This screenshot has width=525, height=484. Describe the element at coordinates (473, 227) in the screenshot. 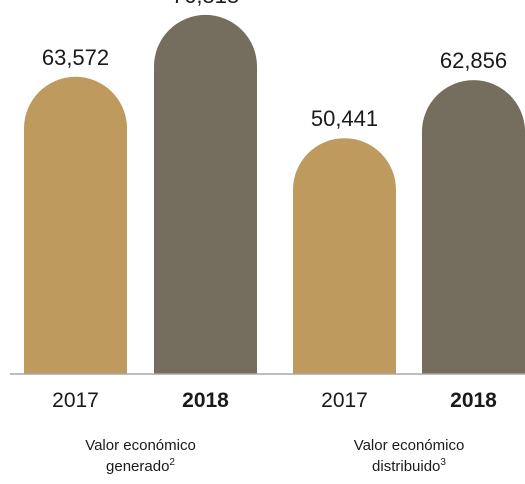

I see `bar-g2-2018` at that location.